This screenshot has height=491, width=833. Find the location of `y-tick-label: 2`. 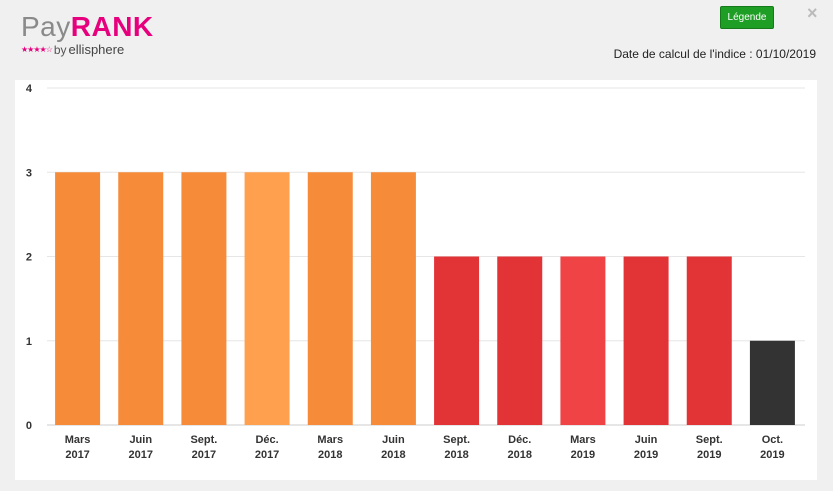

y-tick-label: 2 is located at coordinates (29, 258).